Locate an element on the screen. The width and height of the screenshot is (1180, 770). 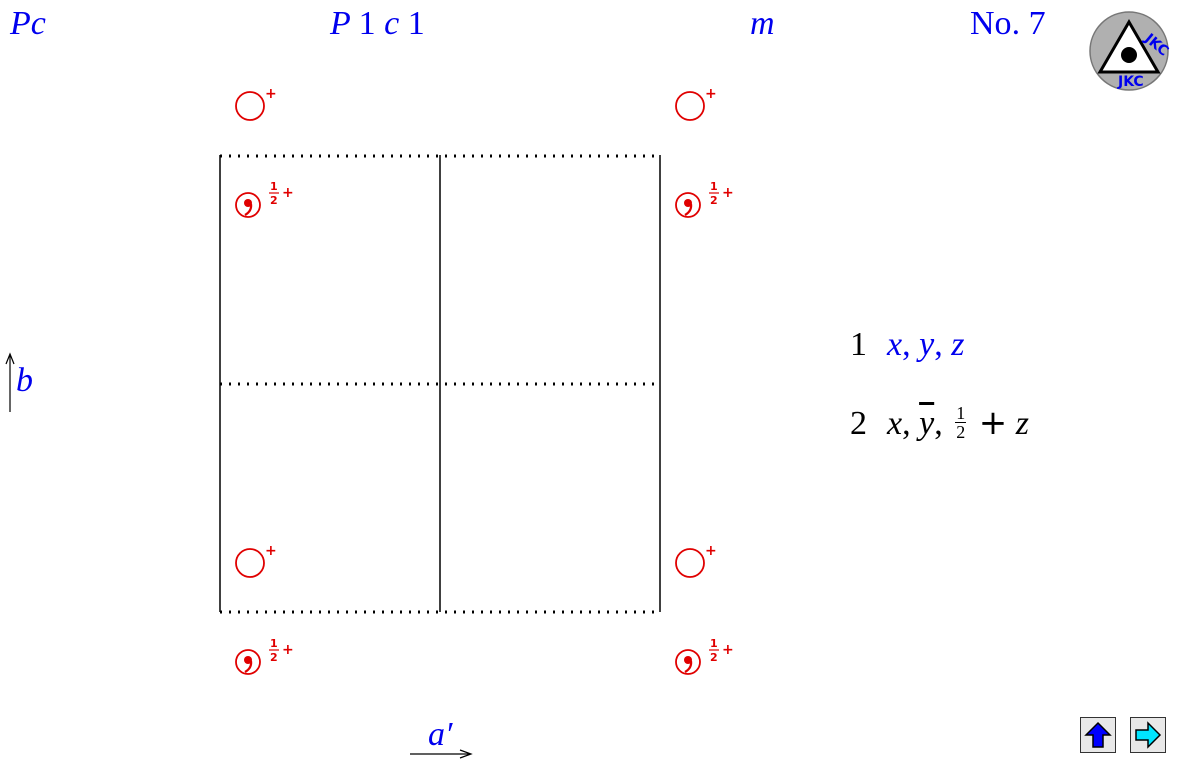
jkc-logo-icon: JKC JKC is located at coordinates (1129, 51).